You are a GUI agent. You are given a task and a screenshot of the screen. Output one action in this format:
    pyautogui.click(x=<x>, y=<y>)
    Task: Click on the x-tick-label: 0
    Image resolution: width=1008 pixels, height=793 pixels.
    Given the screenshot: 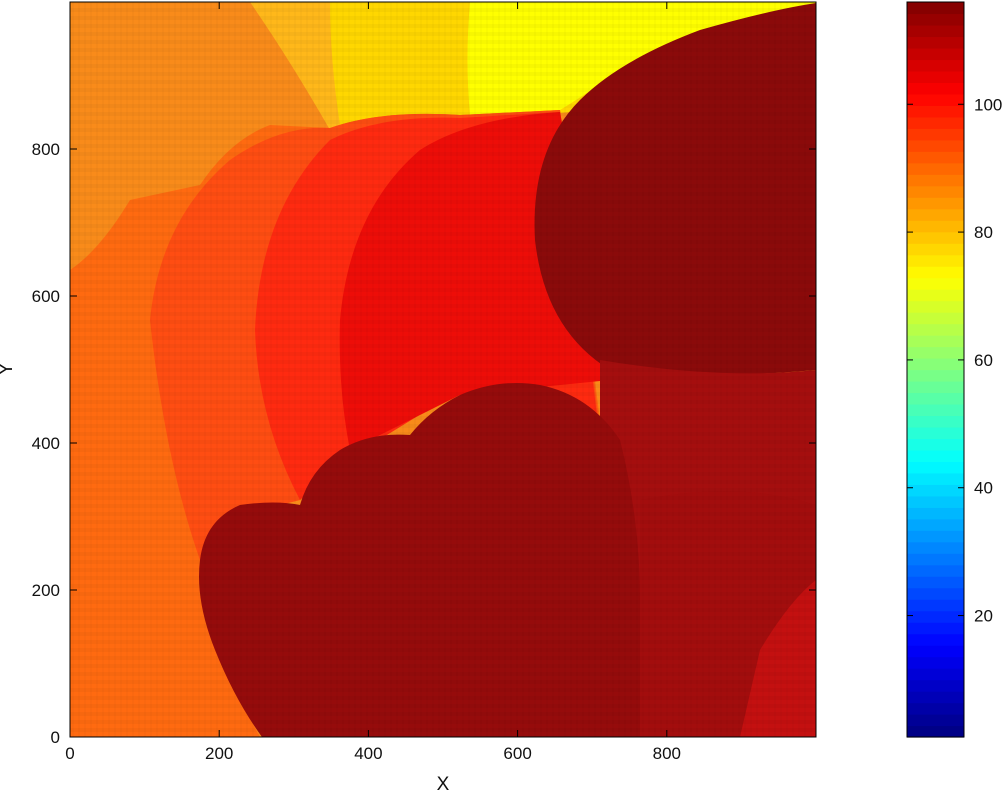 What is the action you would take?
    pyautogui.click(x=69, y=753)
    